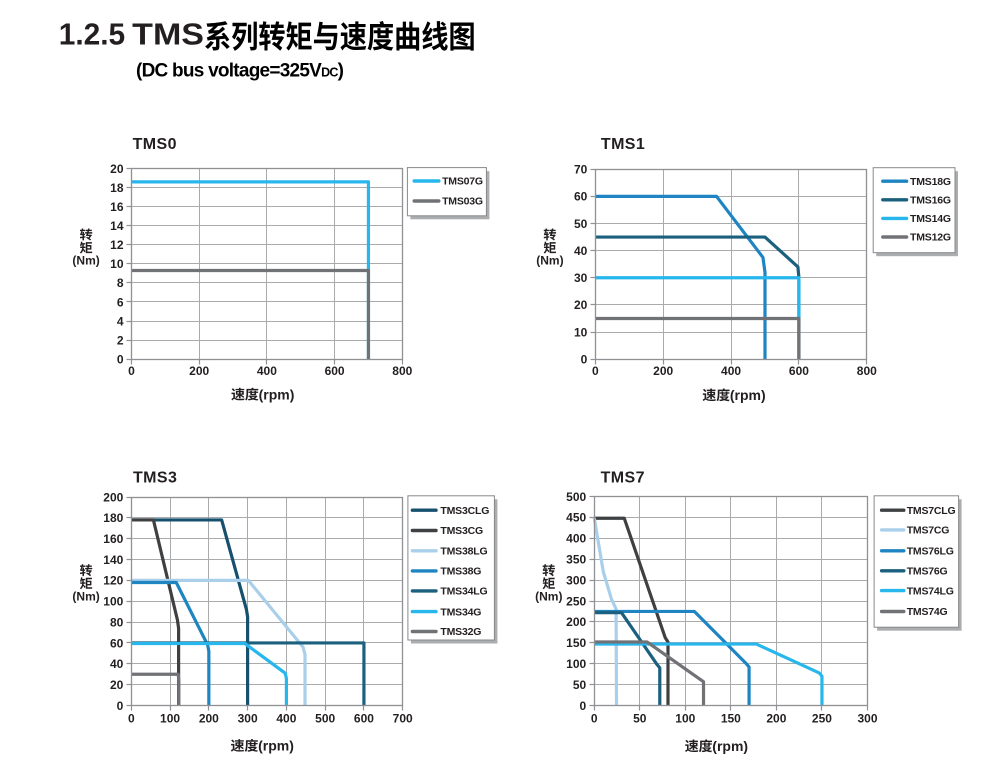 This screenshot has width=1006, height=779. Describe the element at coordinates (117, 622) in the screenshot. I see `svg-text: 80` at that location.